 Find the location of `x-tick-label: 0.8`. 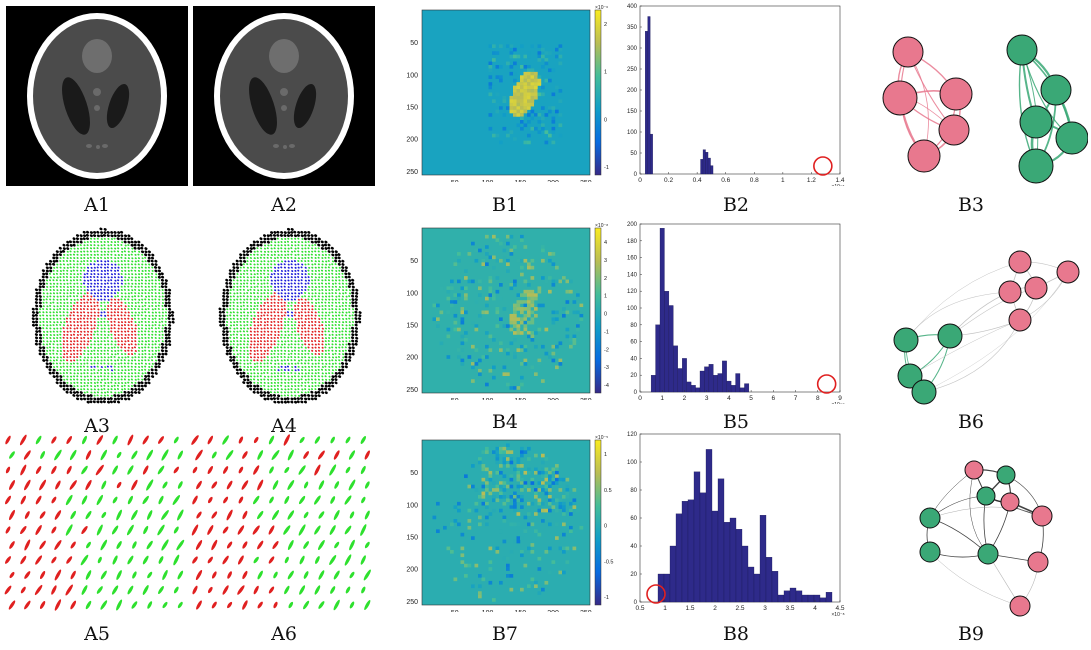

x-tick-label: 0.8 is located at coordinates (754, 180).